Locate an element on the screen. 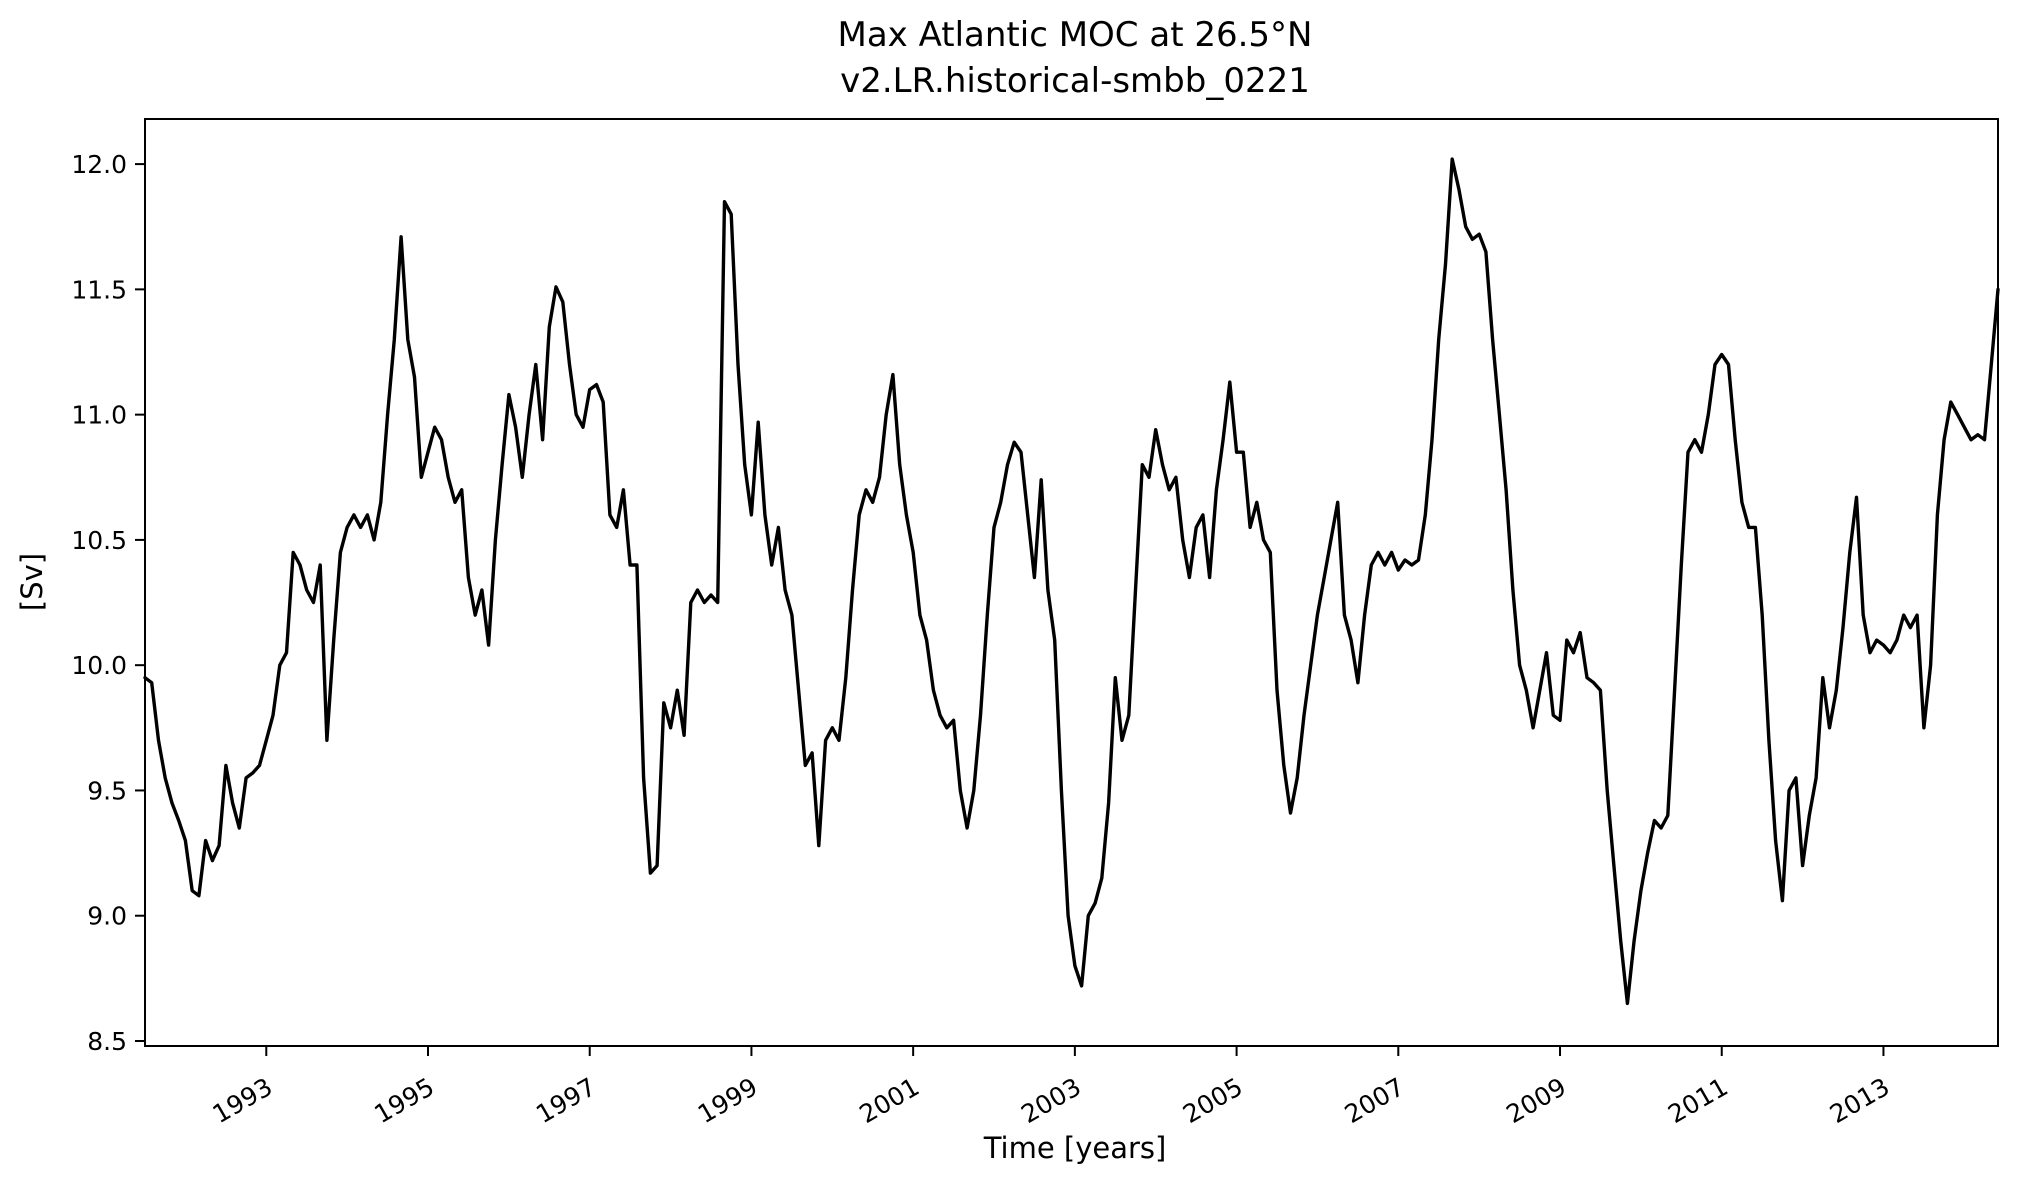  x-tick-label: 1995 is located at coordinates (404, 1100).